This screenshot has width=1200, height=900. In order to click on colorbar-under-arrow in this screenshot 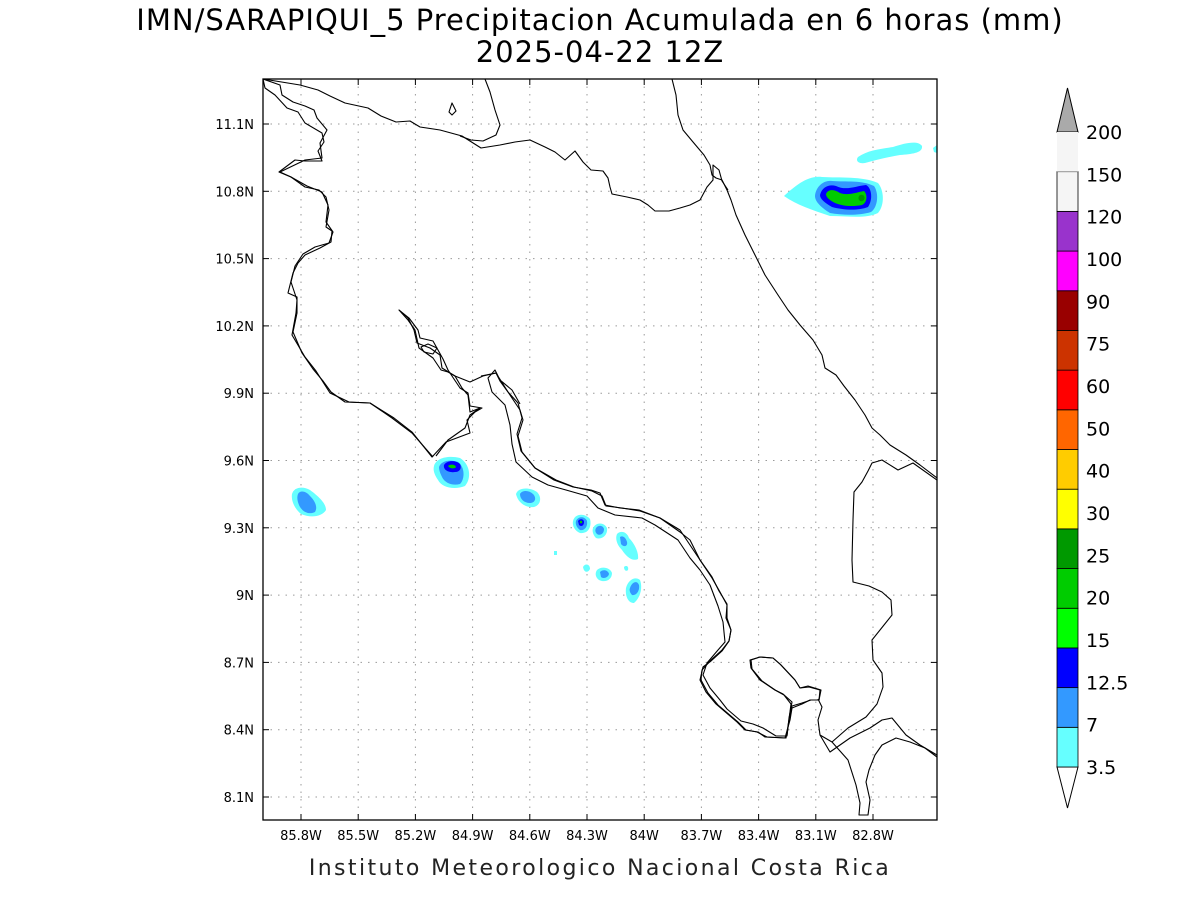, I will do `click(1067, 787)`.